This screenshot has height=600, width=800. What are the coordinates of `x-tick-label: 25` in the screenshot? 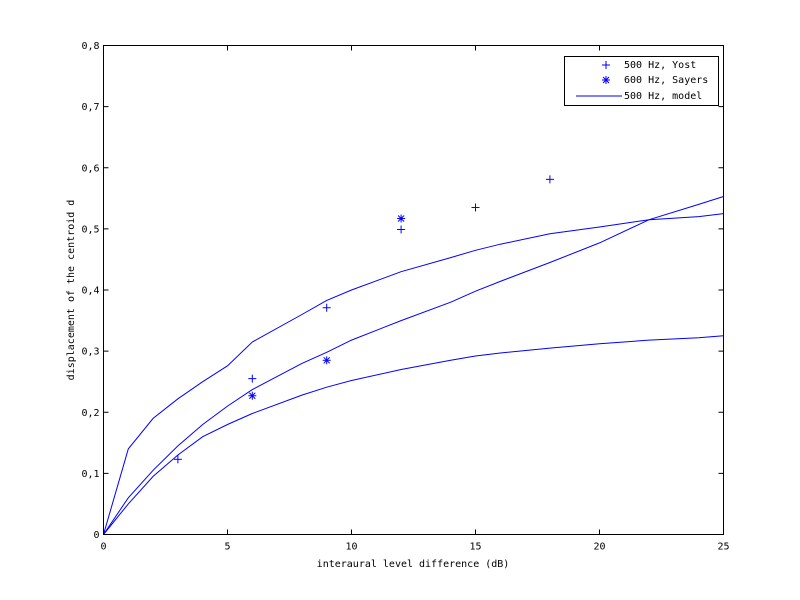 It's located at (723, 547).